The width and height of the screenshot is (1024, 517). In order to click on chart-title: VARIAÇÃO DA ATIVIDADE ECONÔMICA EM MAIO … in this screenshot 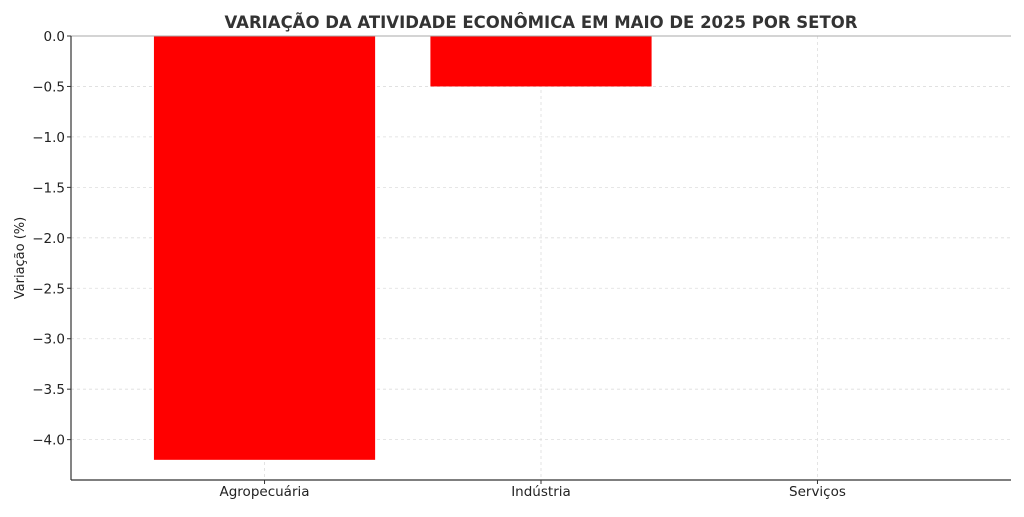, I will do `click(541, 22)`.